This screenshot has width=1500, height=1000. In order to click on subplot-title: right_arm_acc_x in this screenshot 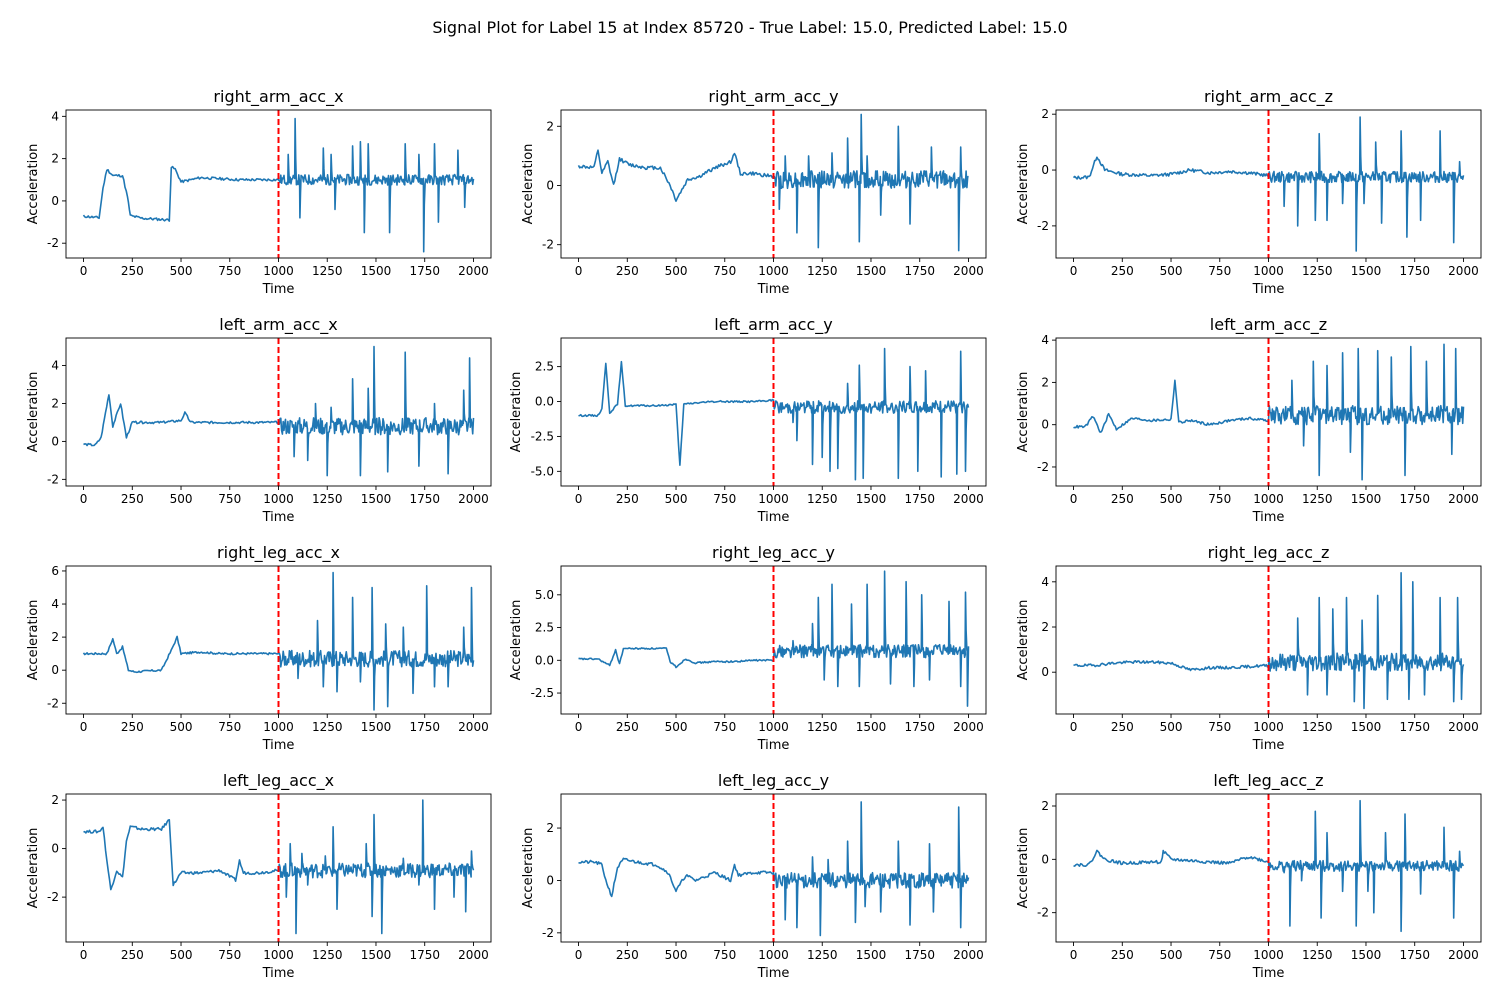, I will do `click(278, 97)`.